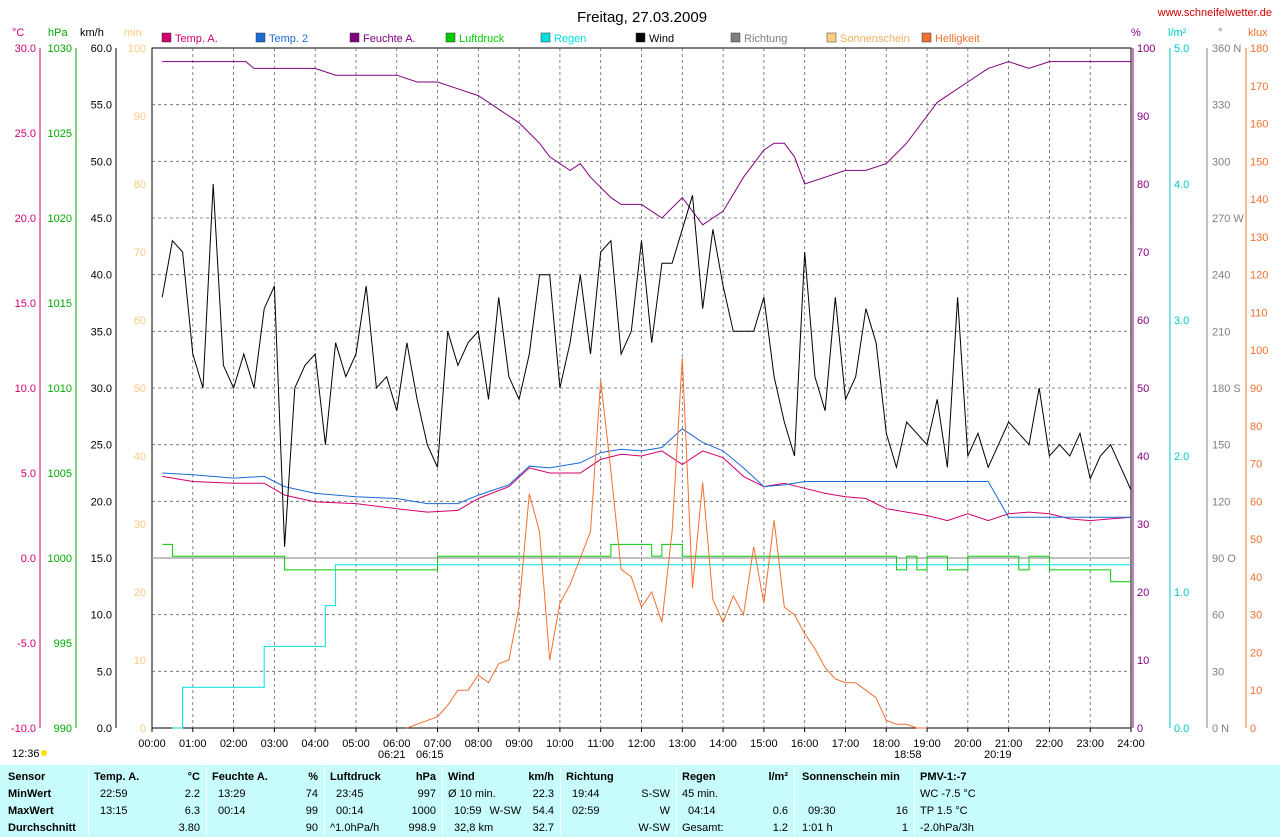  Describe the element at coordinates (92, 33) in the screenshot. I see `kmh-unit-label: km/h` at that location.